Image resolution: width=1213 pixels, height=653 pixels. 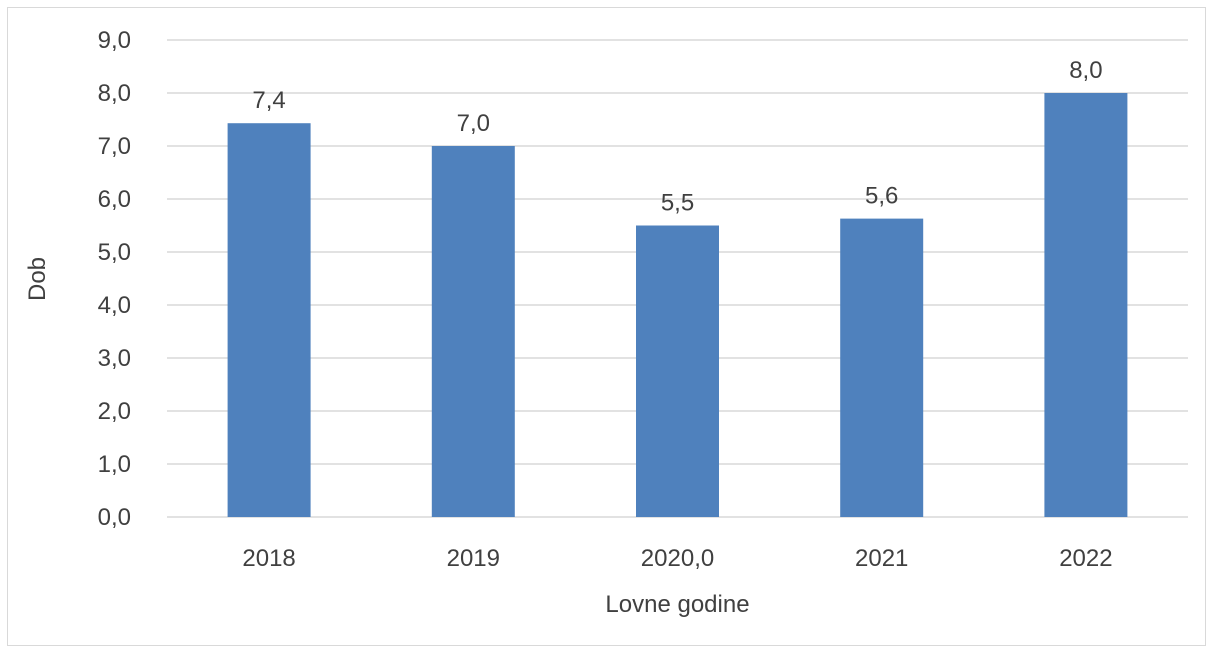 I want to click on y-tick-label: 6,0, so click(x=114, y=199).